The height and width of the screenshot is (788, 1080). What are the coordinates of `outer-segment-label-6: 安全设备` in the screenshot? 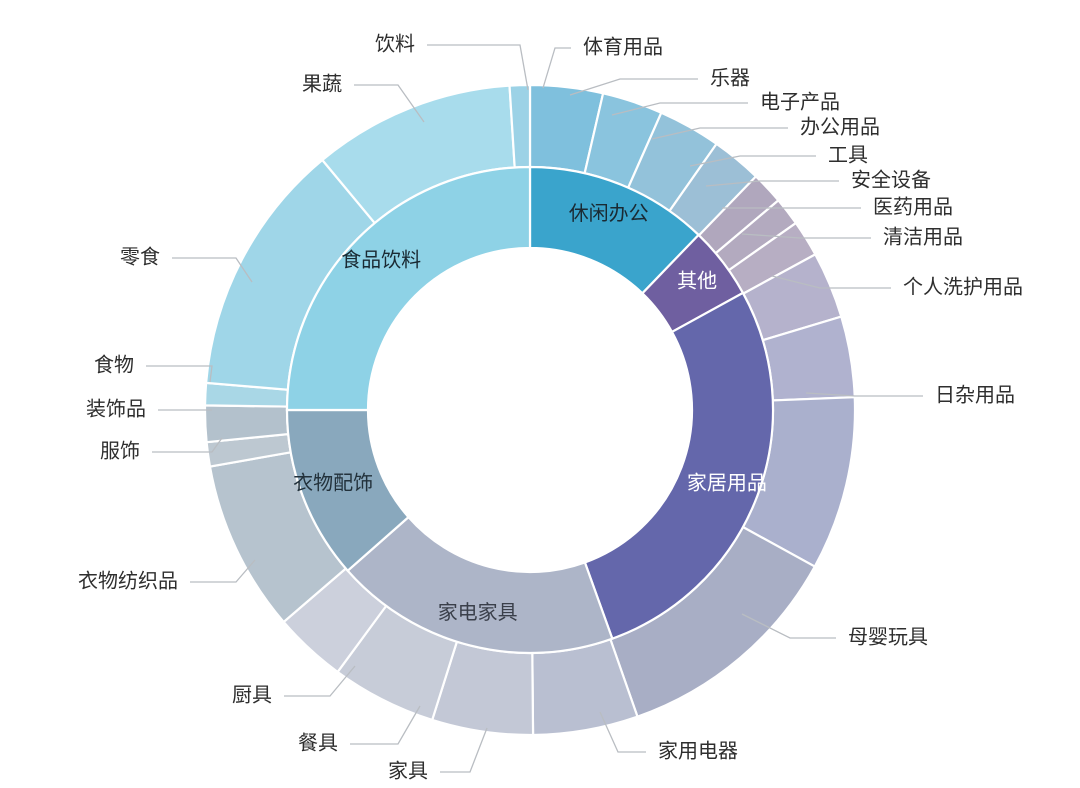 It's located at (891, 179).